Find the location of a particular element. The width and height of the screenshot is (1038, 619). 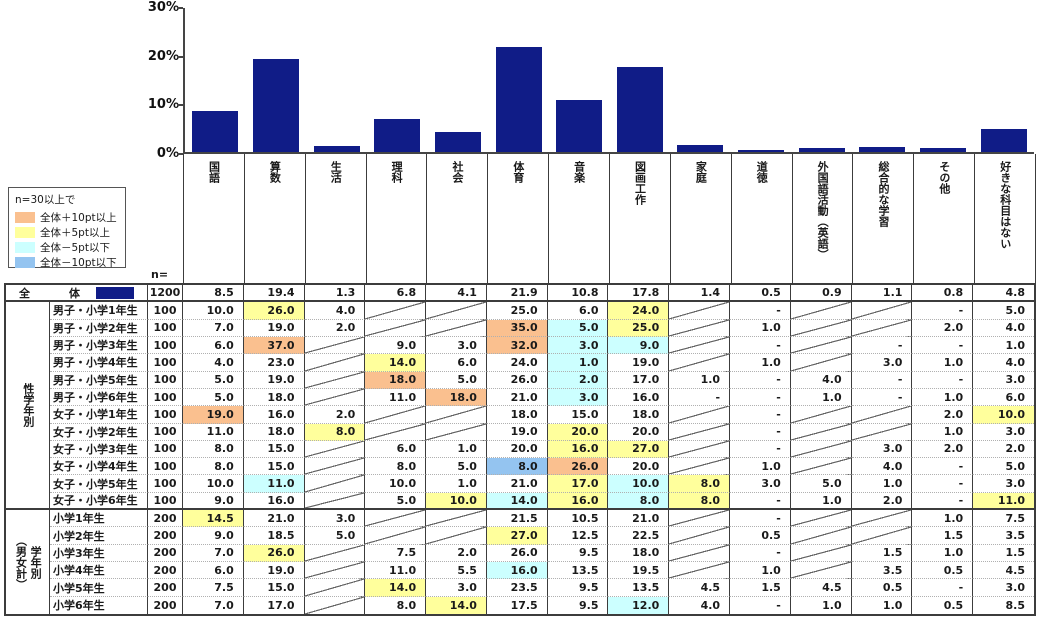

table-cell: 17.0 is located at coordinates (578, 484).